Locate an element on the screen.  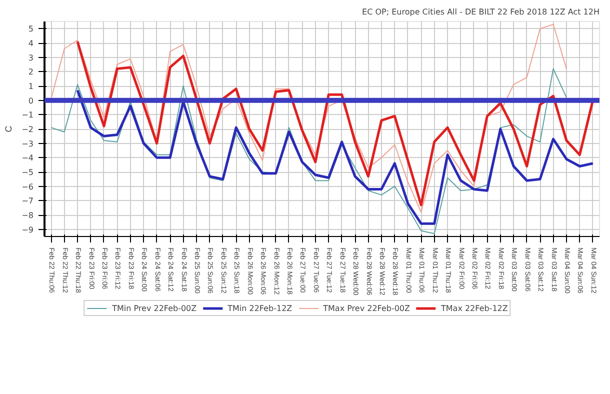
y-tick-label: −1 is located at coordinates (28, 115).